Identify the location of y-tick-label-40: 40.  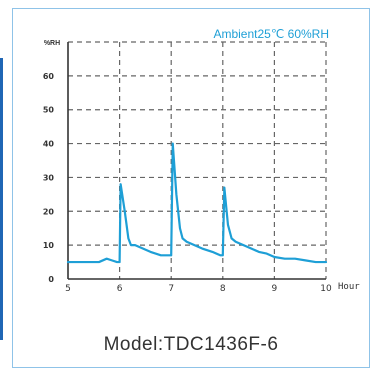
(49, 144).